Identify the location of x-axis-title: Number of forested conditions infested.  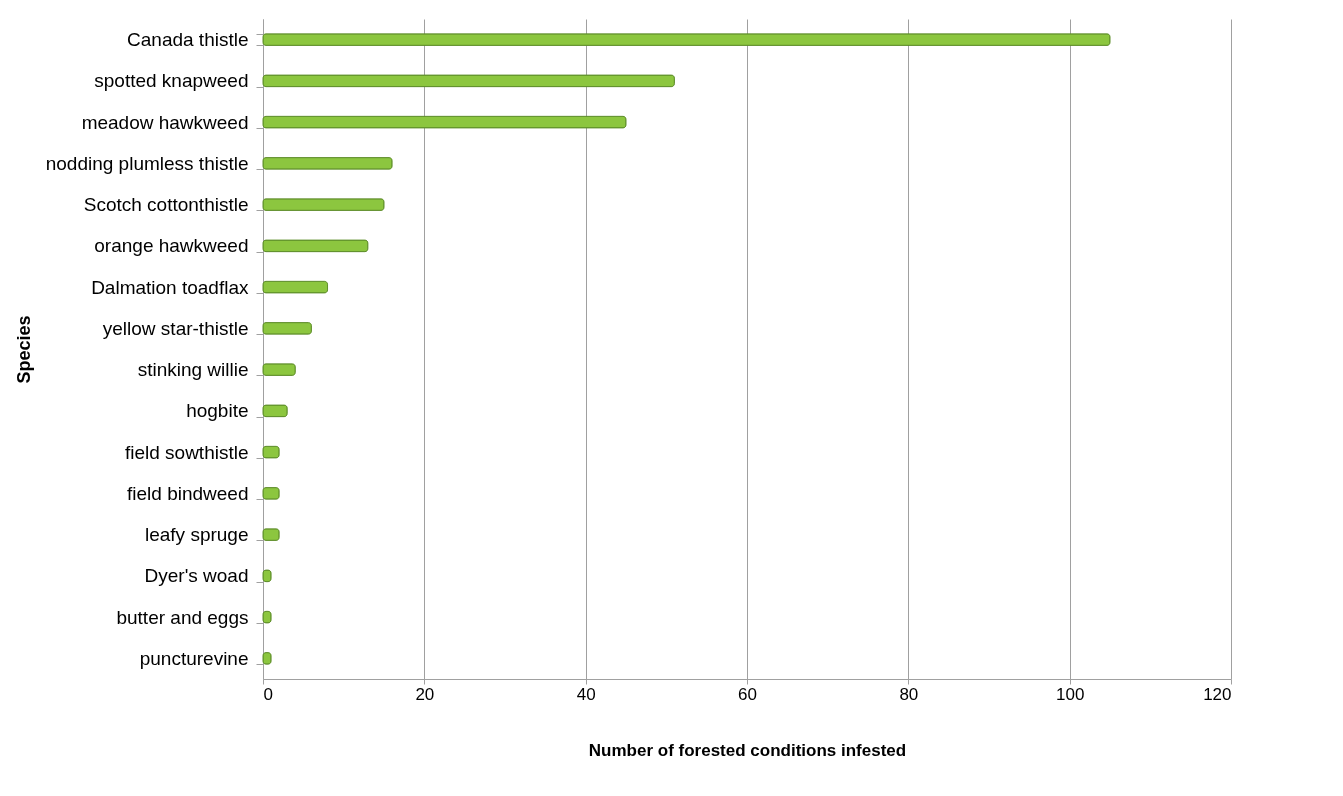
(747, 750).